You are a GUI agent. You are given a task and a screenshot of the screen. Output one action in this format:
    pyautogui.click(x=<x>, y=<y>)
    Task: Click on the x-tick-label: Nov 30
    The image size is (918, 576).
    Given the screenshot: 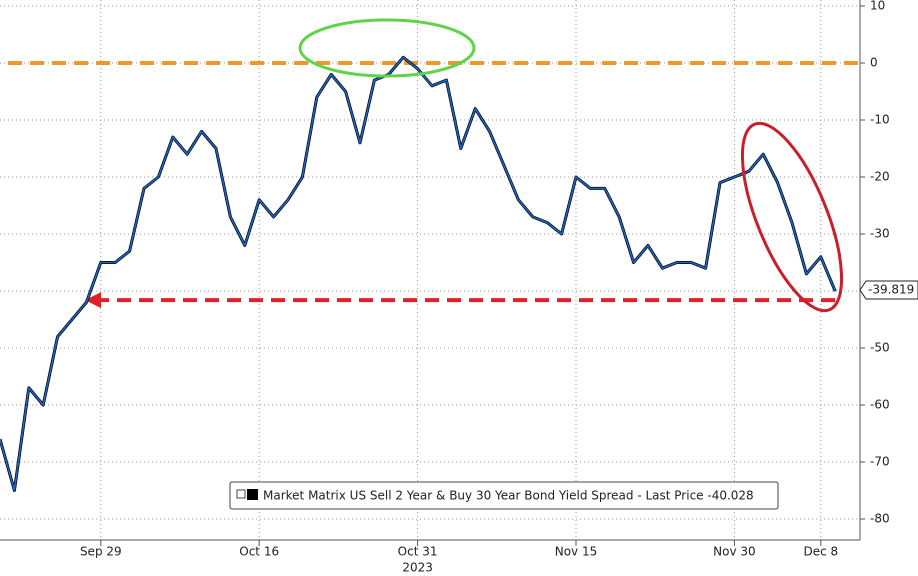 What is the action you would take?
    pyautogui.click(x=734, y=552)
    